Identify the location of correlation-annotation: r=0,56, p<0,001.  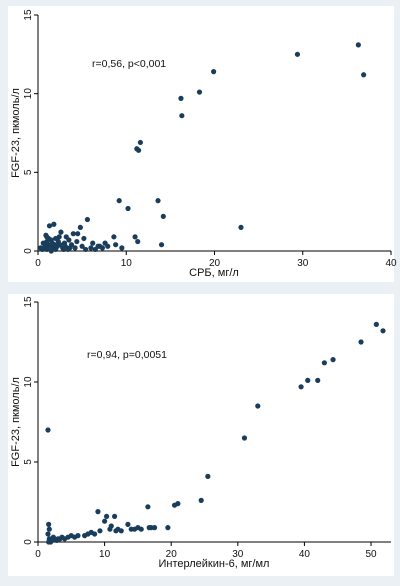
(129, 64).